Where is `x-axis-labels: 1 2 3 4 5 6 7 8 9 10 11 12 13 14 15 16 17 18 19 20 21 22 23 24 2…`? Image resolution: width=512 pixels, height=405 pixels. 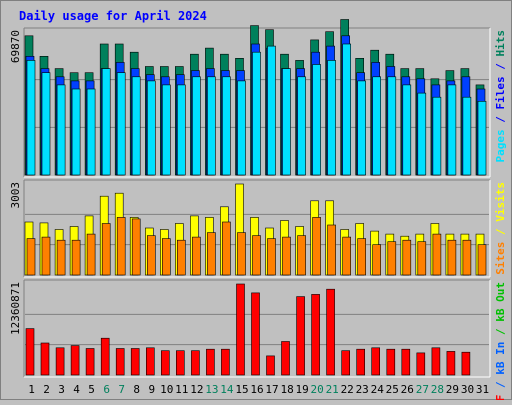 x-axis-labels: 1 2 3 4 5 6 7 8 9 10 11 12 13 14 15 16 17 18 19 20 21 22 23 24 2… is located at coordinates (258, 389).